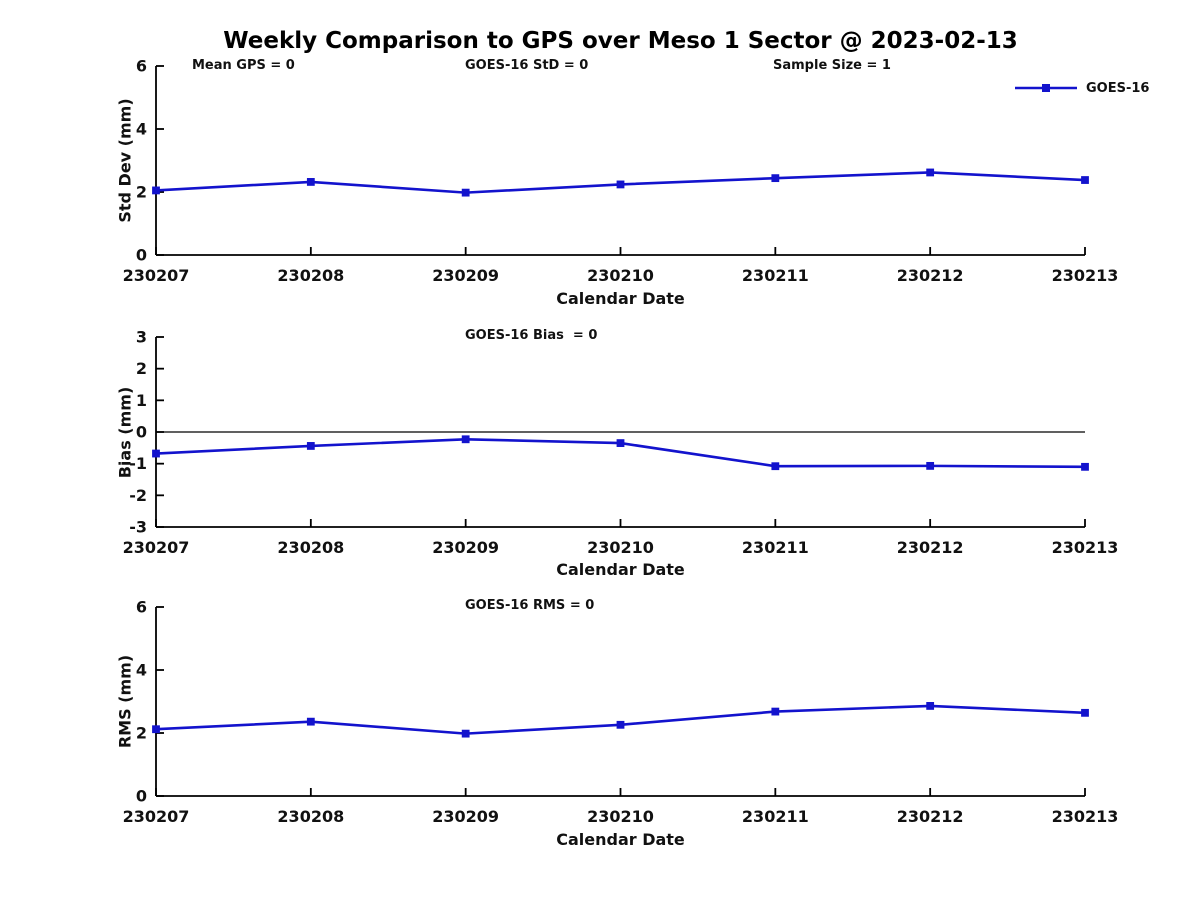 This screenshot has height=900, width=1200. I want to click on y-tick-label: 1, so click(141, 400).